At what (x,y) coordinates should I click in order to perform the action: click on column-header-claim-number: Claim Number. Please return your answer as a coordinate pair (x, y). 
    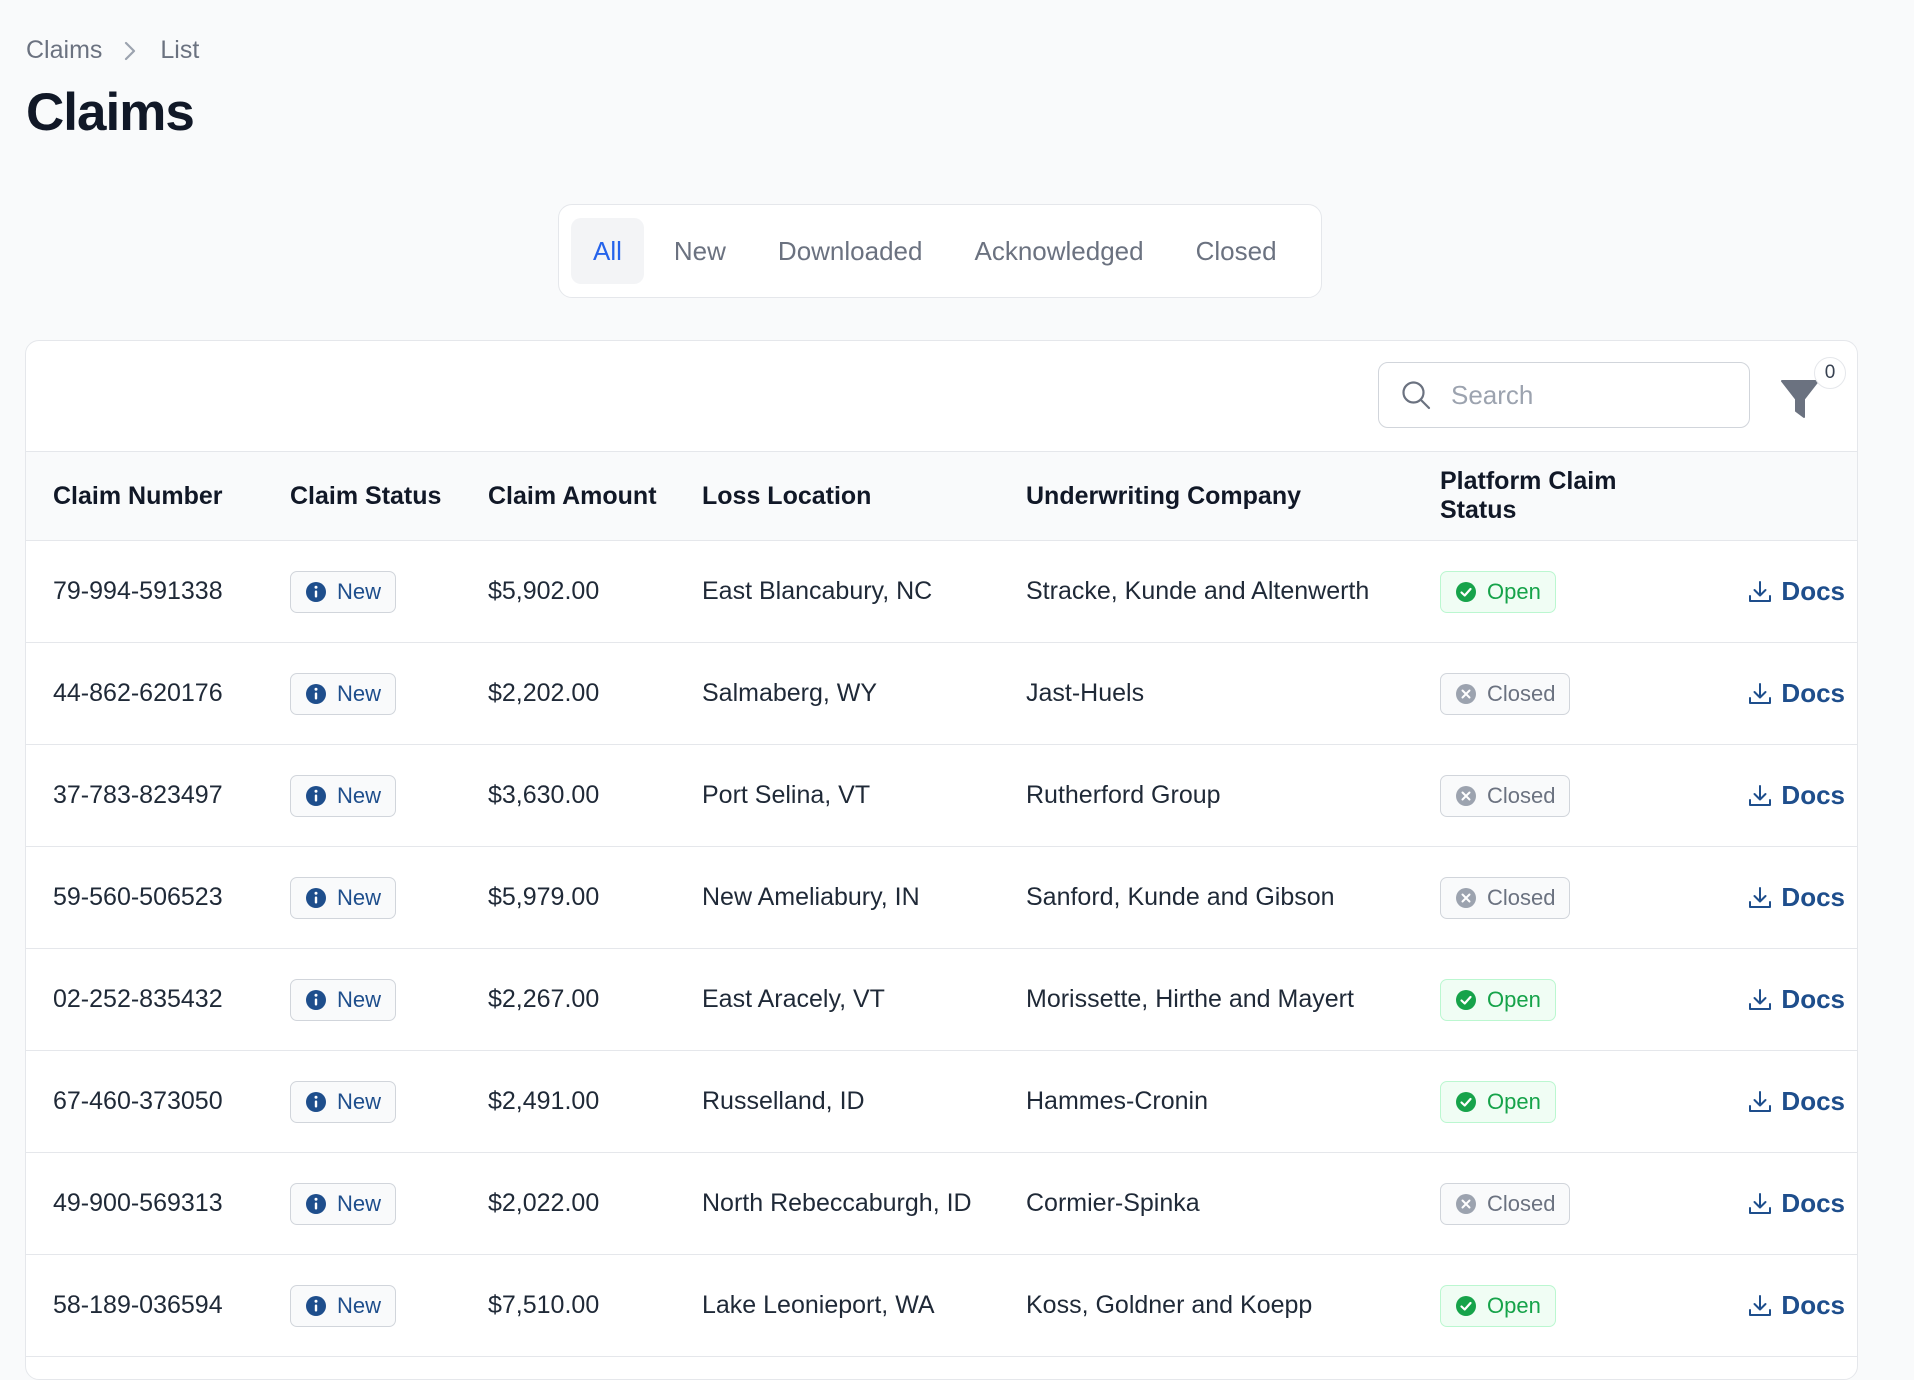
    Looking at the image, I should click on (158, 496).